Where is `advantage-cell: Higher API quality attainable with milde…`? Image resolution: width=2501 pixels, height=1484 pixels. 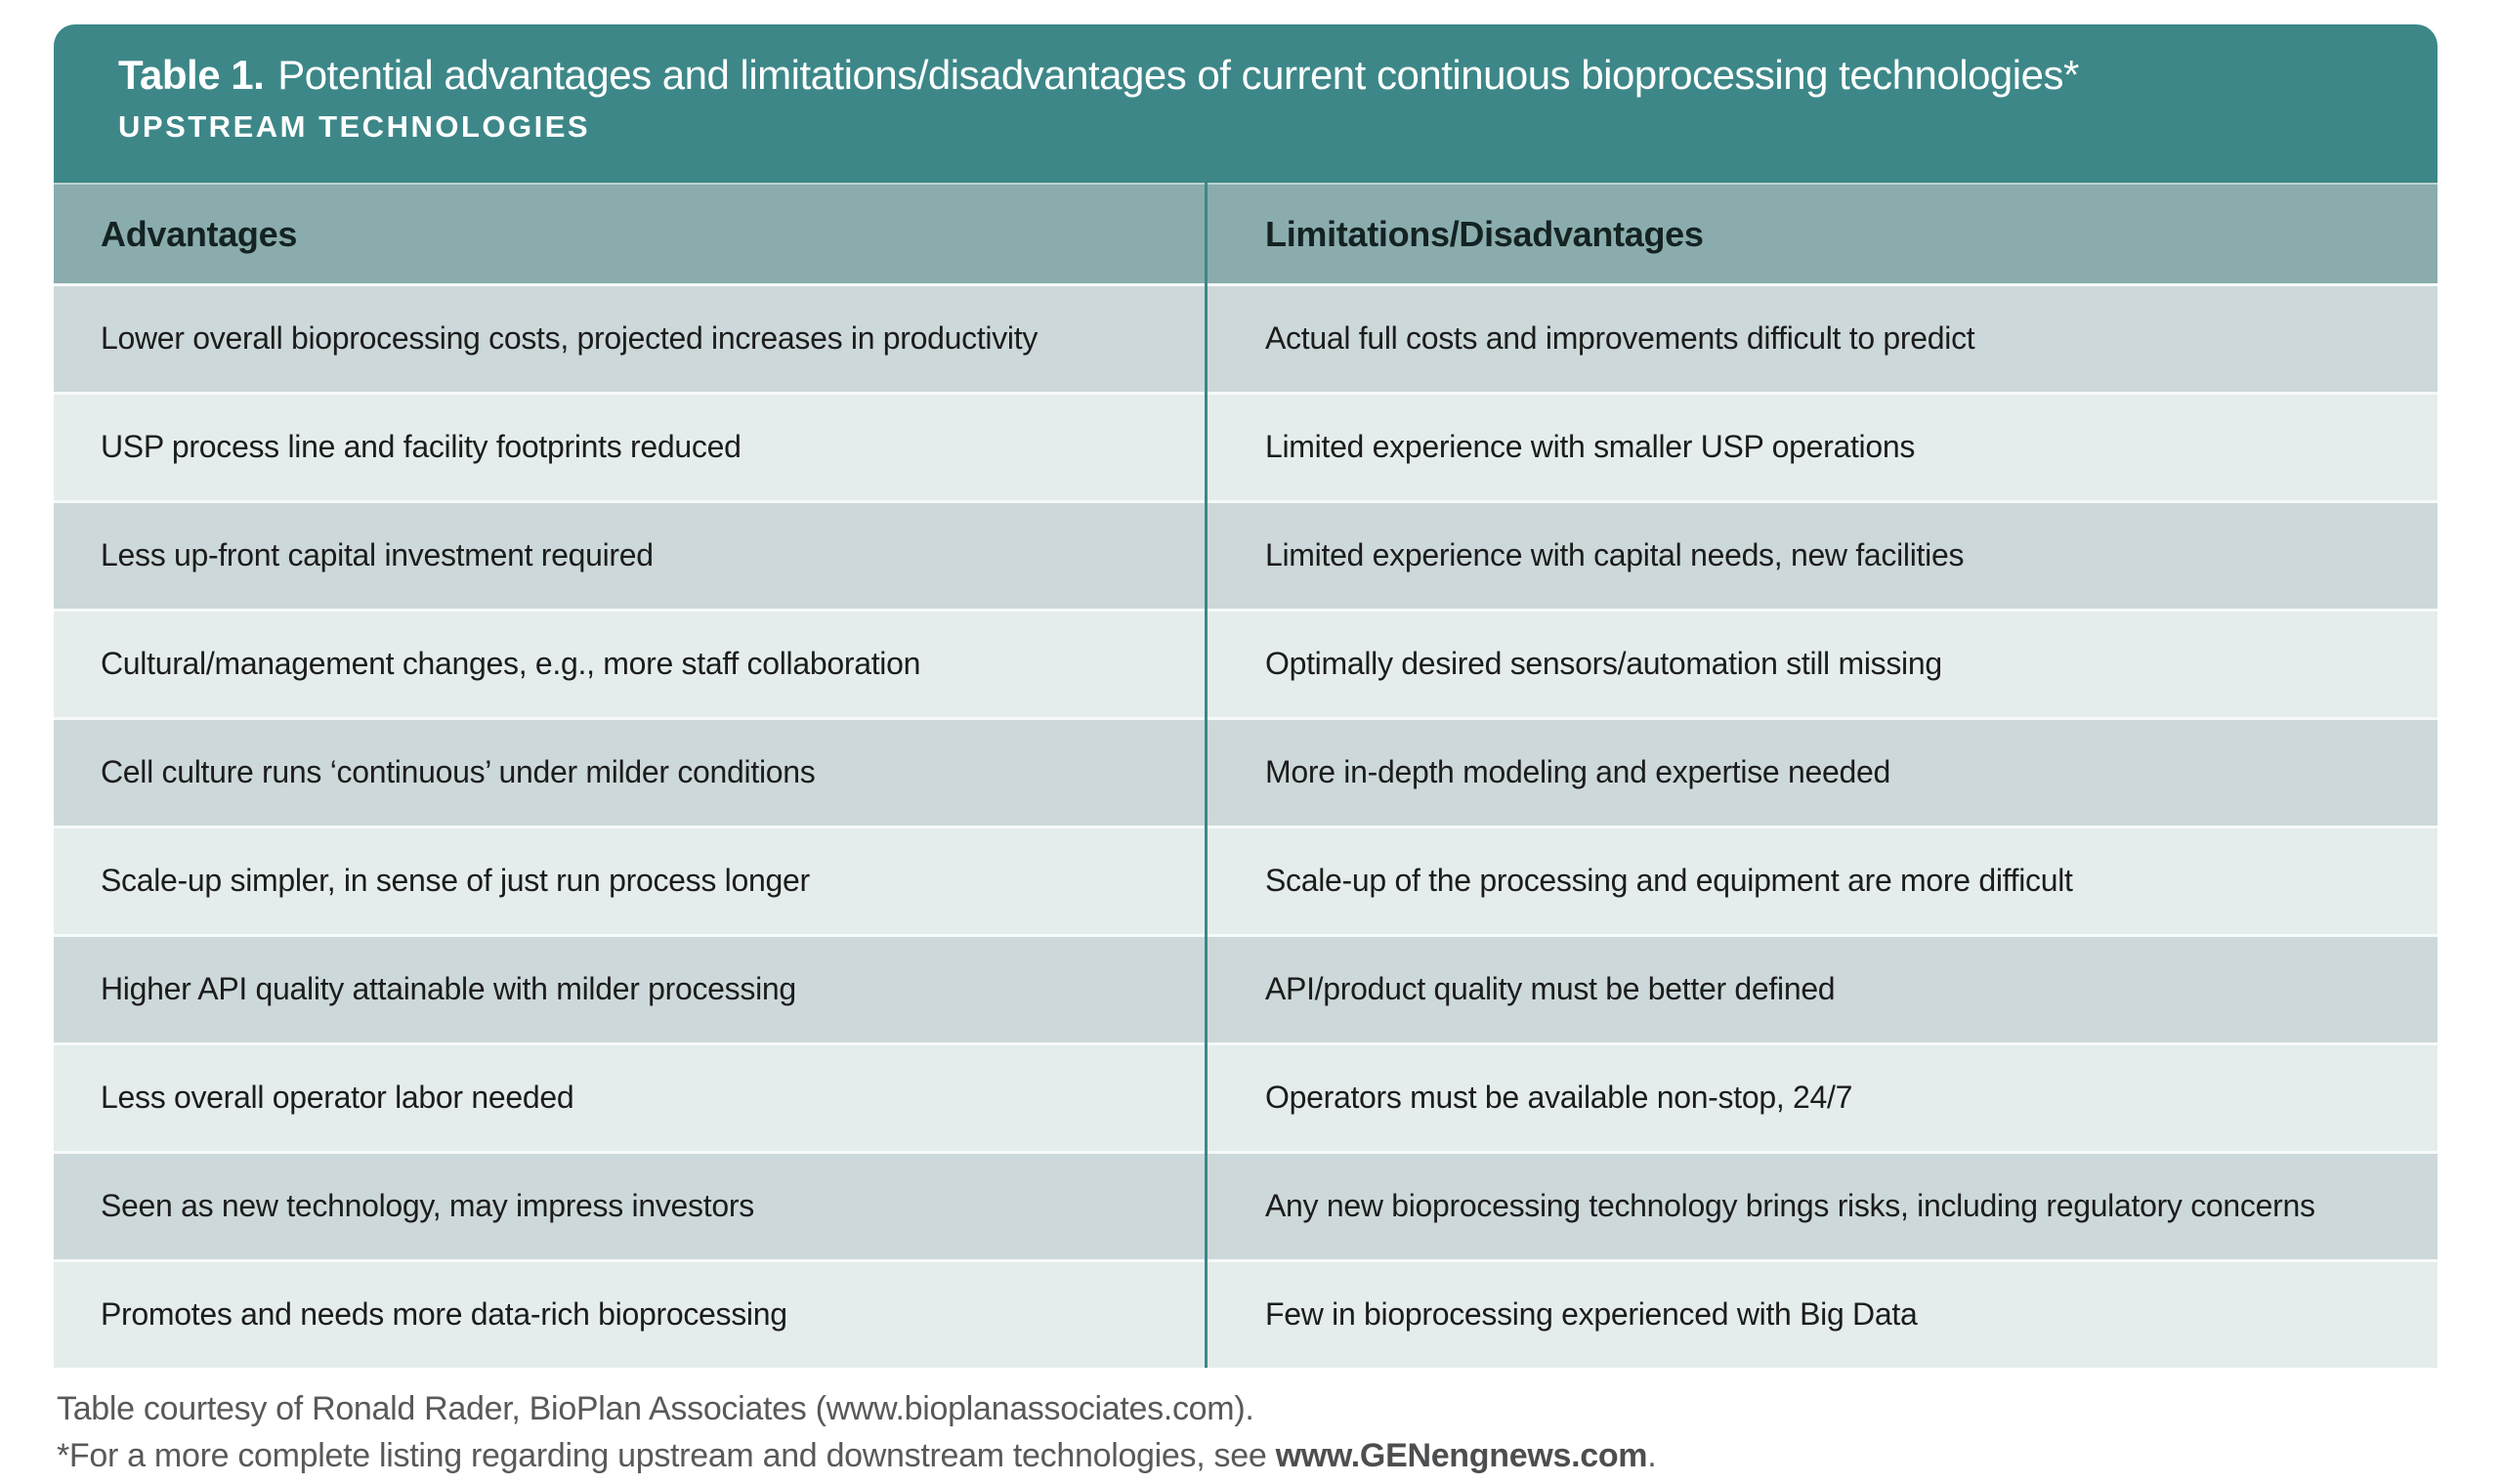
advantage-cell: Higher API quality attainable with milde… is located at coordinates (448, 989).